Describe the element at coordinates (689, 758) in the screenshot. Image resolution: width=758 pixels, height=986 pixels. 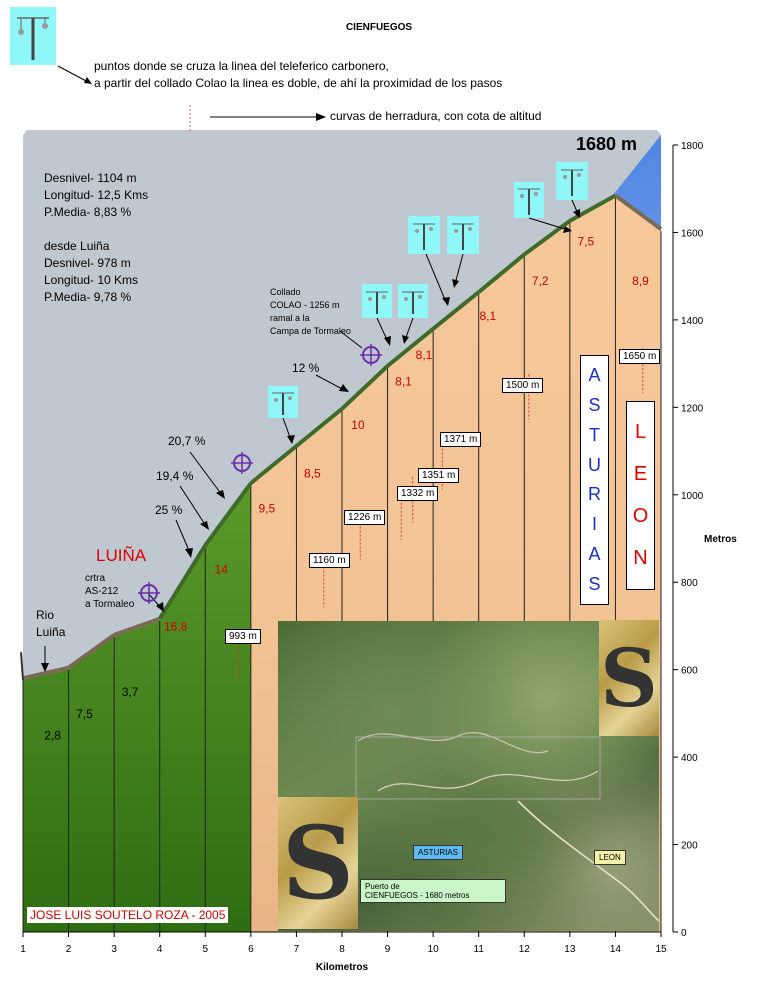
I see `y-tick-label: 400` at that location.